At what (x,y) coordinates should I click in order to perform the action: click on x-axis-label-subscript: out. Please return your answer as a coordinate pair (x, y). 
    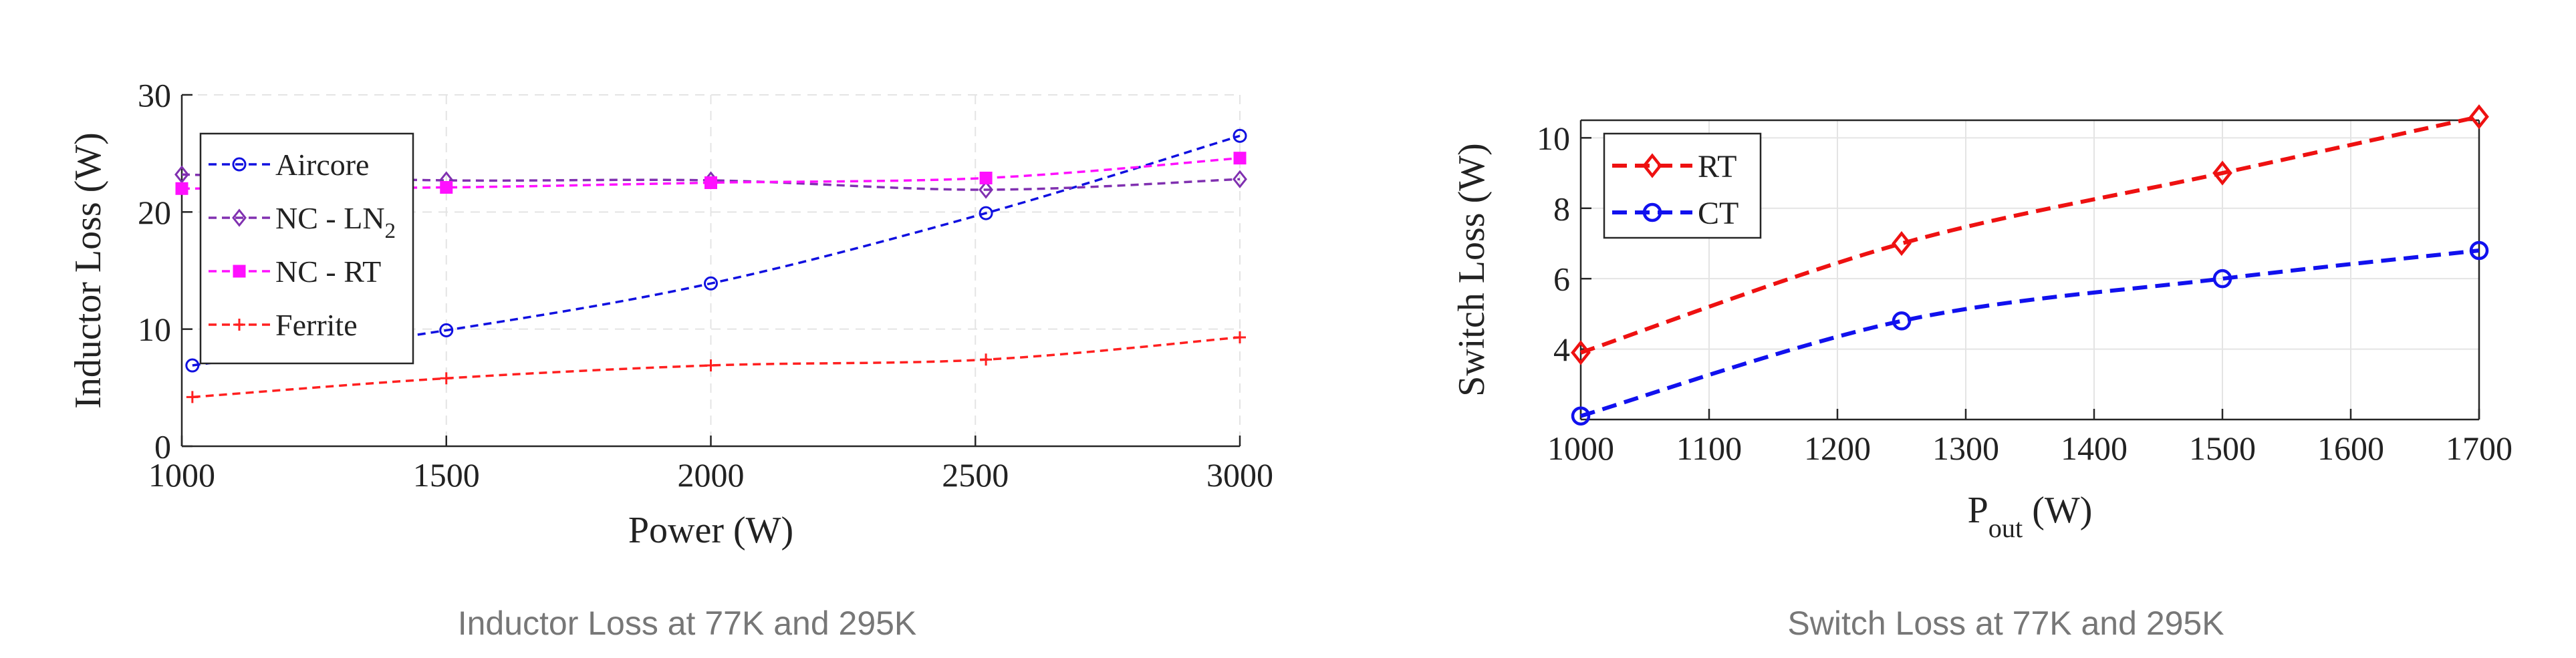
    Looking at the image, I should click on (2005, 528).